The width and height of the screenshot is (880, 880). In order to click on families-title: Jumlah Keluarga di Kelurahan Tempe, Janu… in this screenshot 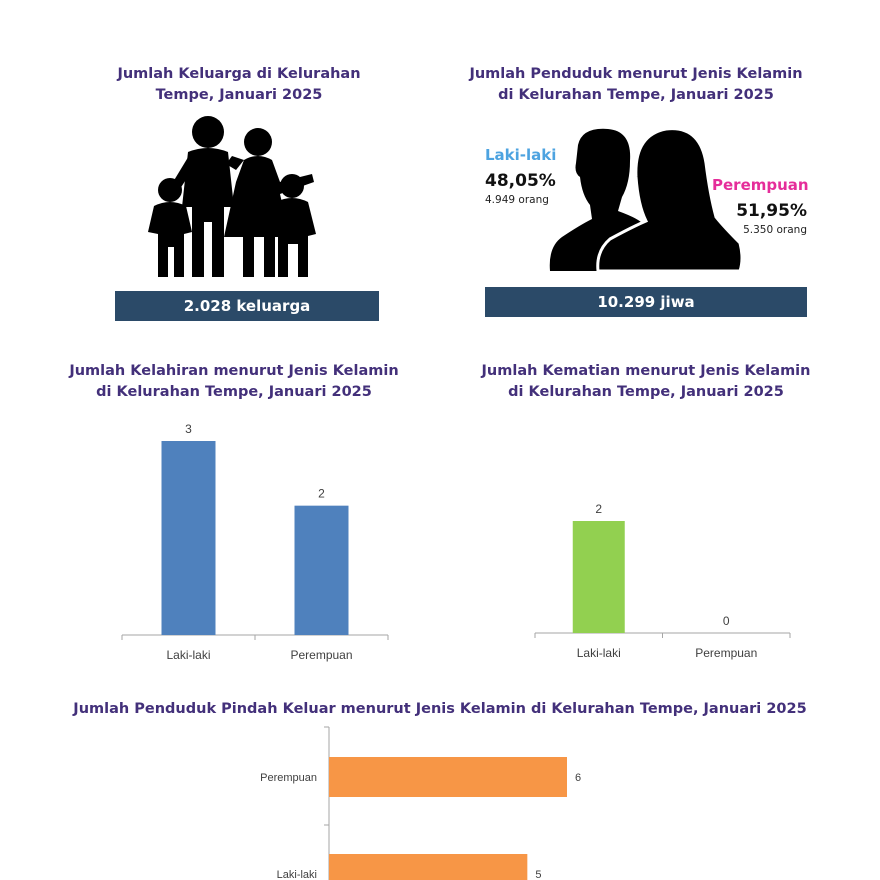, I will do `click(239, 84)`.